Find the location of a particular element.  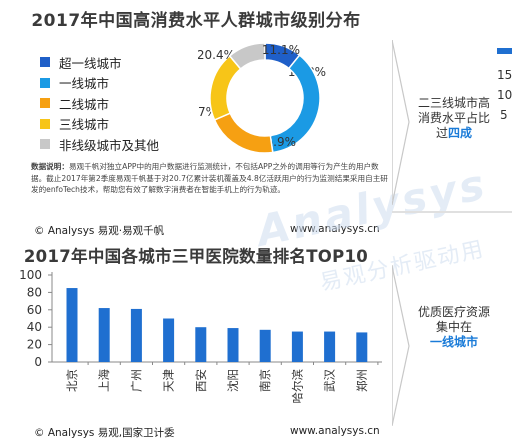

y-tick-label: 20 is located at coordinates (34, 345).